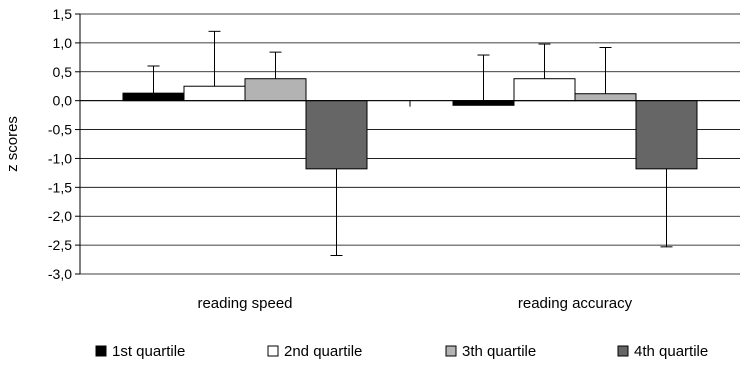 This screenshot has height=374, width=745. What do you see at coordinates (244, 303) in the screenshot?
I see `x-category-label: reading speed` at bounding box center [244, 303].